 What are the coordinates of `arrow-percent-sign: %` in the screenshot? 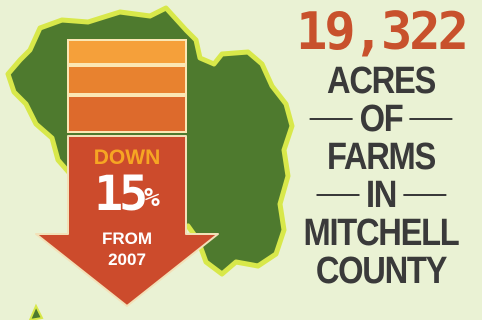 It's located at (152, 198).